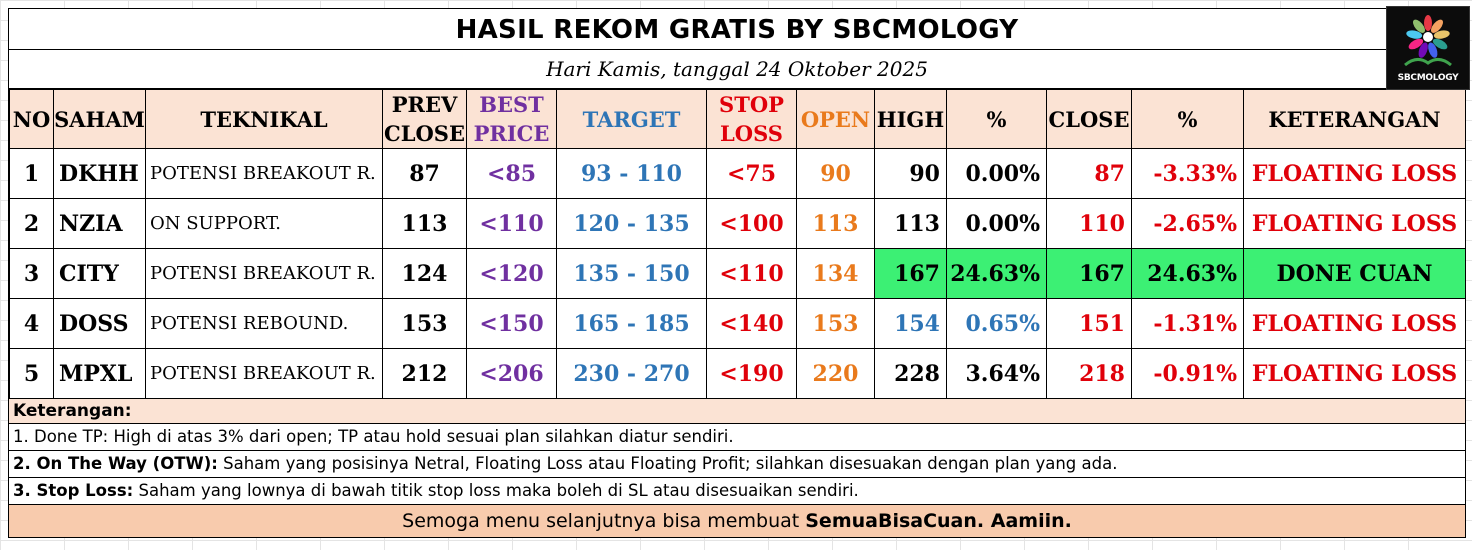 This screenshot has width=1472, height=550. Describe the element at coordinates (631, 323) in the screenshot. I see `cell-target: 165 - 185` at that location.